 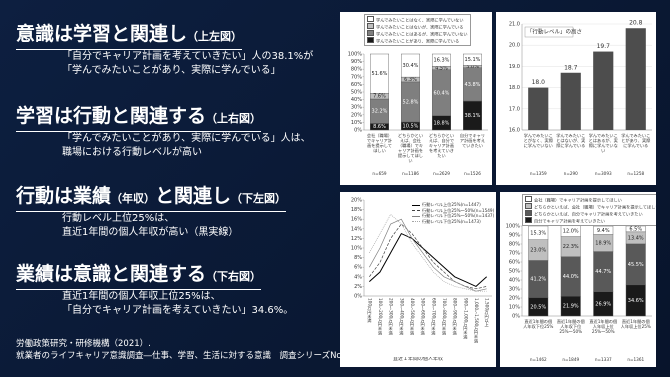 What do you see at coordinates (111, 274) in the screenshot?
I see `heading-text: 業績は意識と関連する` at bounding box center [111, 274].